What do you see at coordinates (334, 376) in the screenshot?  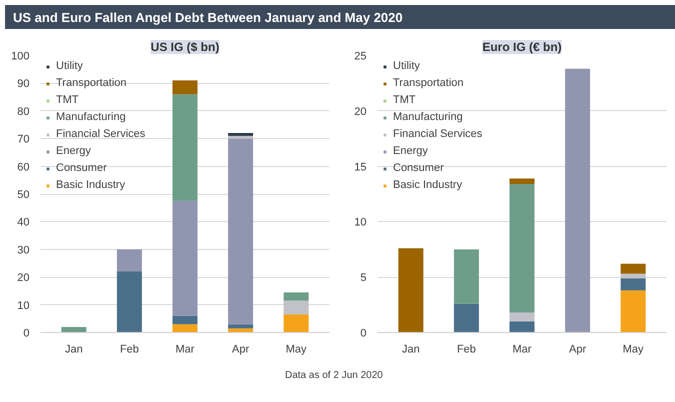 I see `text: Data as of 2 Jun 2020` at bounding box center [334, 376].